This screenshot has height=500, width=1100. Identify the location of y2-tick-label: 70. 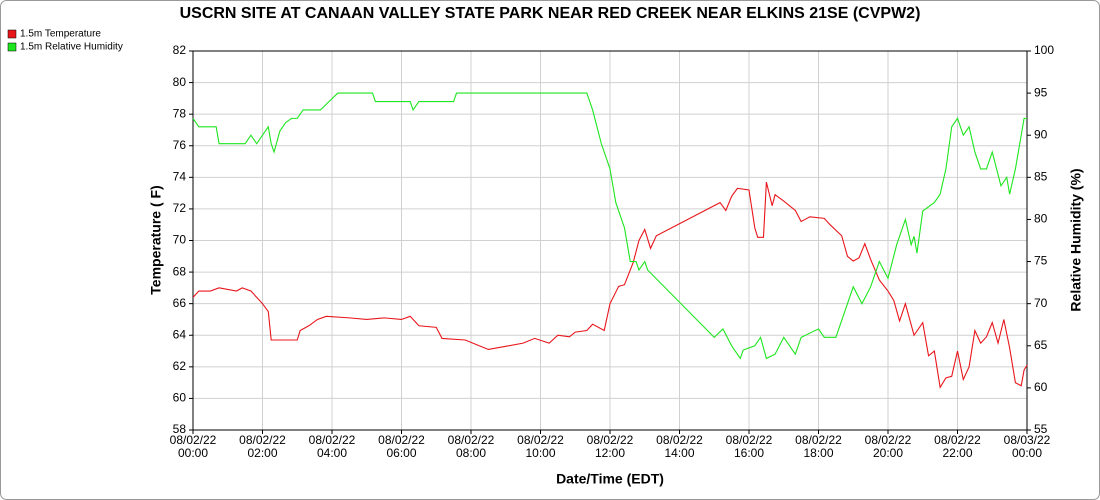
(1041, 303).